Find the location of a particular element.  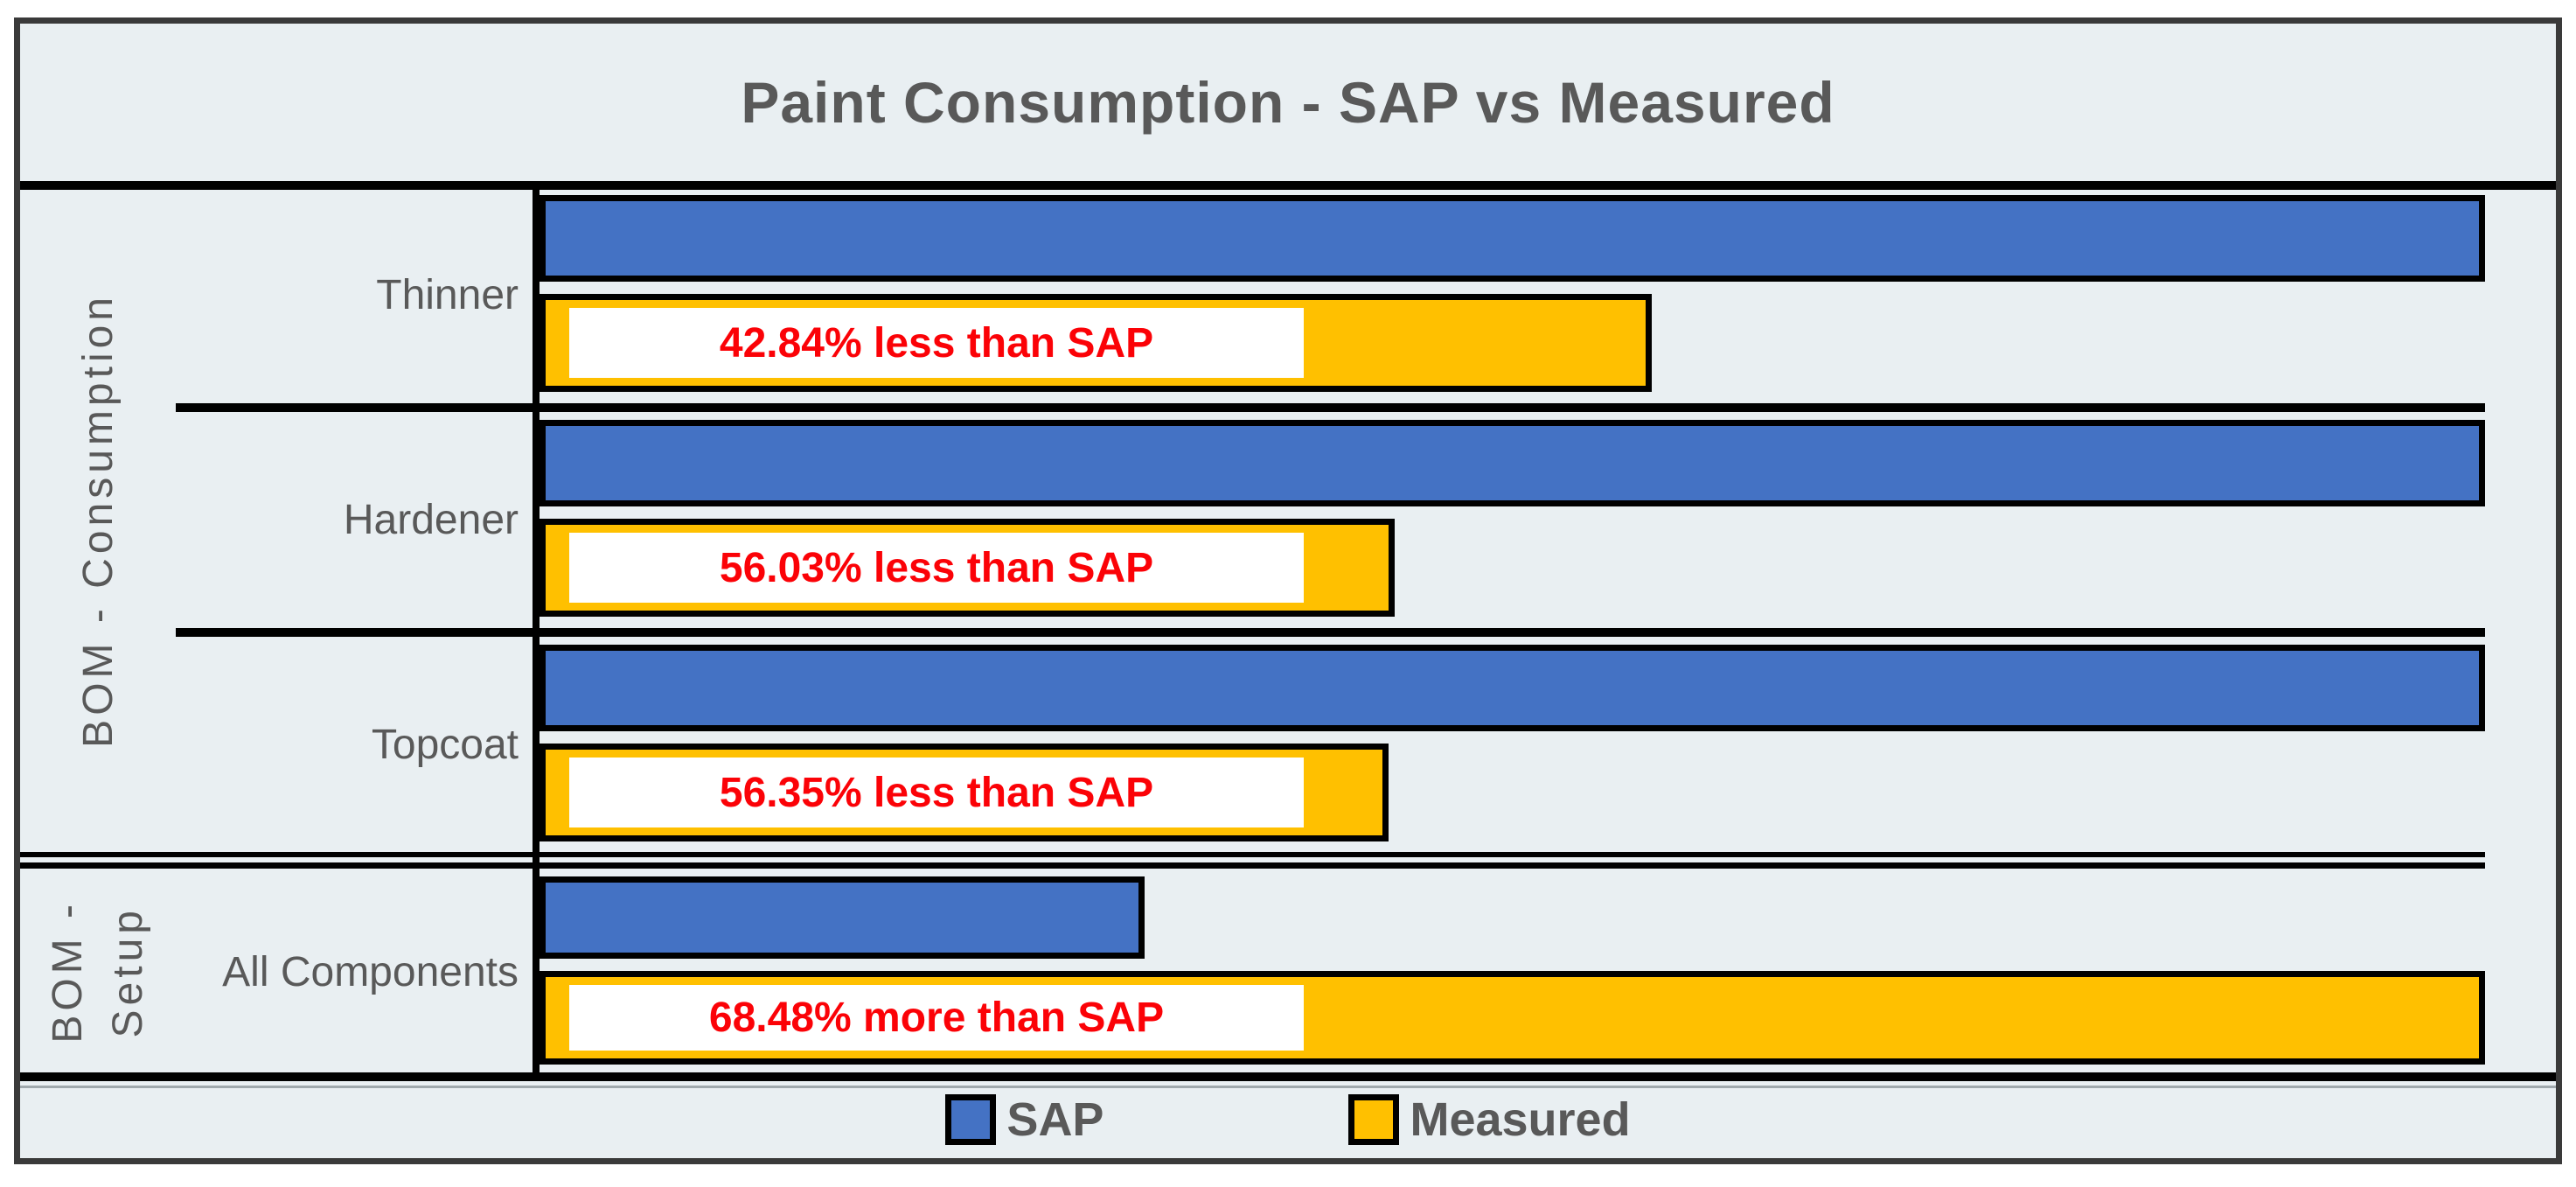

measured-bar: 68.48% more than SAP is located at coordinates (1512, 1018).